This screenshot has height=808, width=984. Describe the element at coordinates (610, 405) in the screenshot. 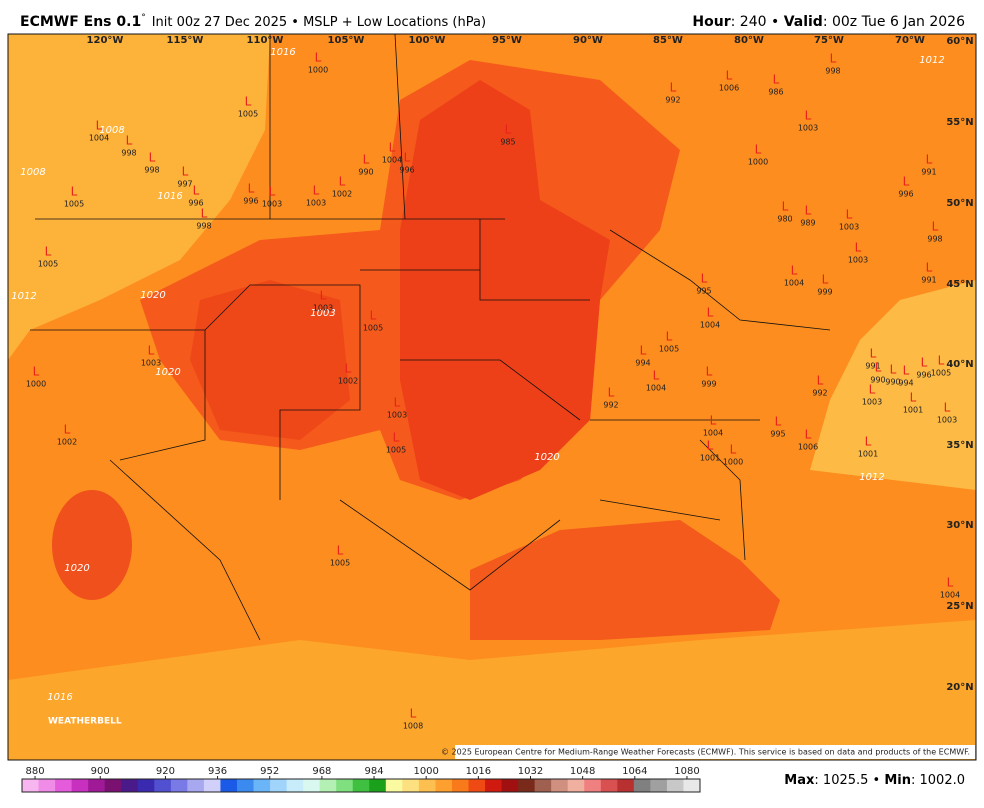

I see `low-pressure: 992` at that location.